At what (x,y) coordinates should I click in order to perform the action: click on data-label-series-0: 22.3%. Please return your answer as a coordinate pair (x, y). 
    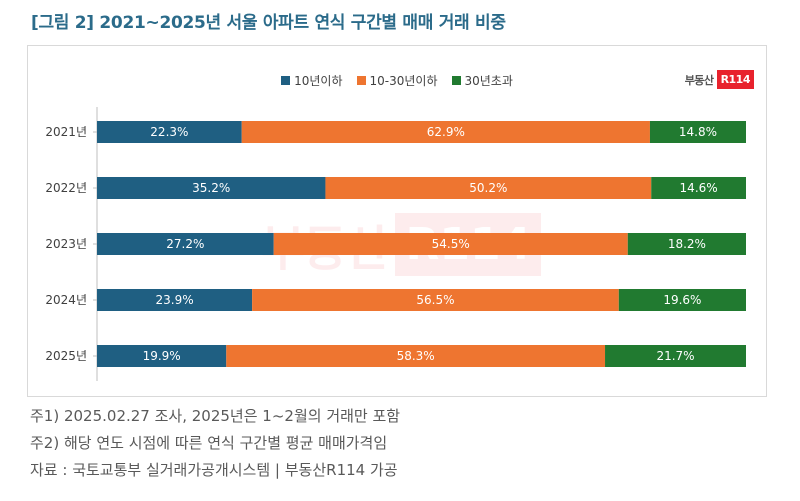
    Looking at the image, I should click on (169, 132).